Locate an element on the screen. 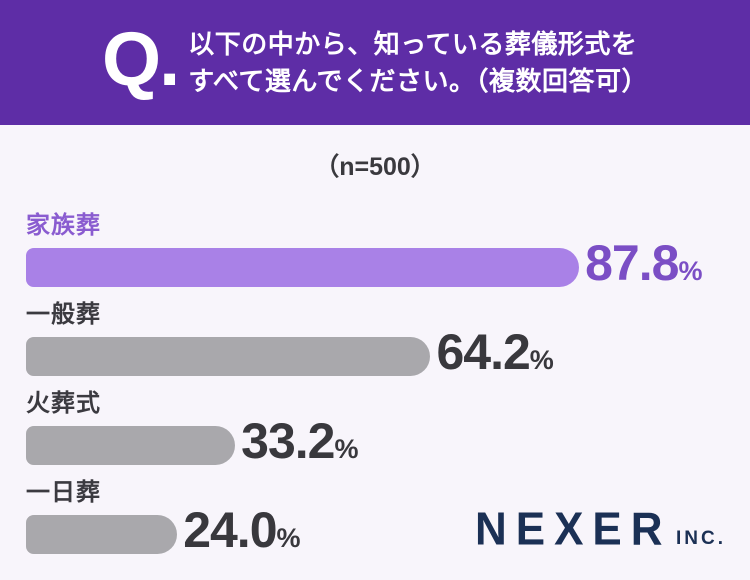 The height and width of the screenshot is (580, 750). bar-line: 87.8% is located at coordinates (388, 263).